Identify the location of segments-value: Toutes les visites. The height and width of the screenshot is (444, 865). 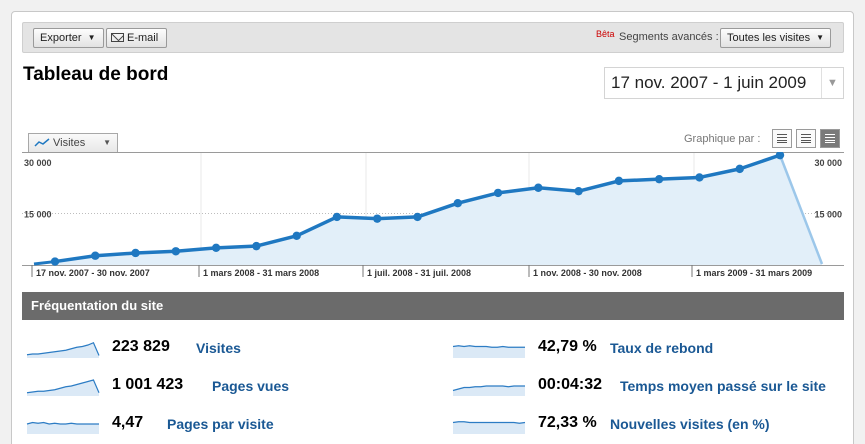
(769, 38).